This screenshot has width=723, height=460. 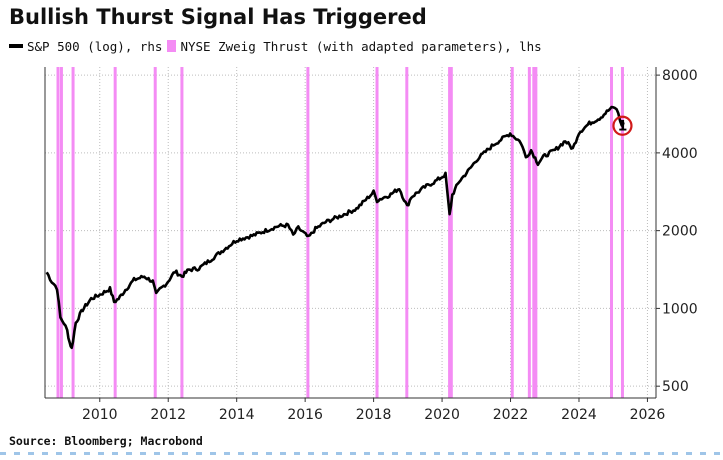 I want to click on annotation-label: 1, so click(x=623, y=127).